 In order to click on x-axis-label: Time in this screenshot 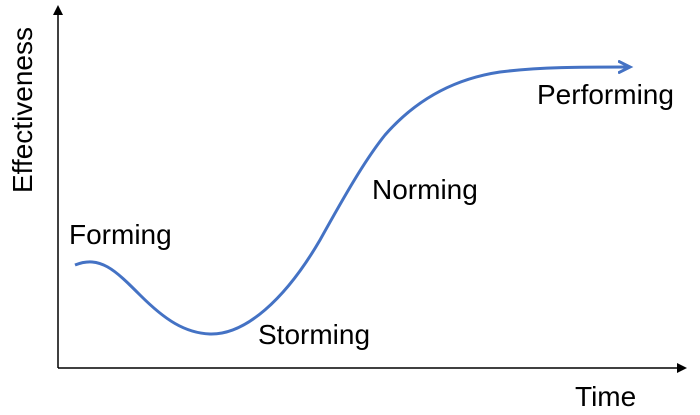, I will do `click(605, 396)`.